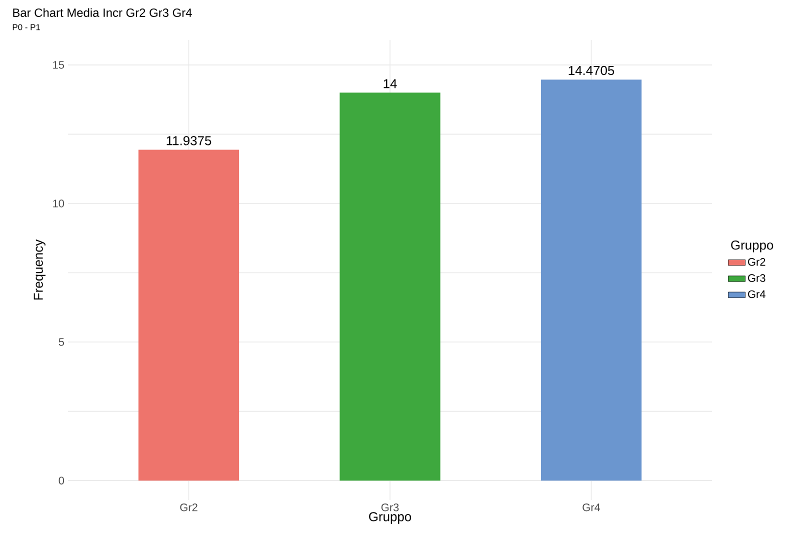 The height and width of the screenshot is (535, 805). What do you see at coordinates (757, 278) in the screenshot?
I see `legend-label: Gr3` at bounding box center [757, 278].